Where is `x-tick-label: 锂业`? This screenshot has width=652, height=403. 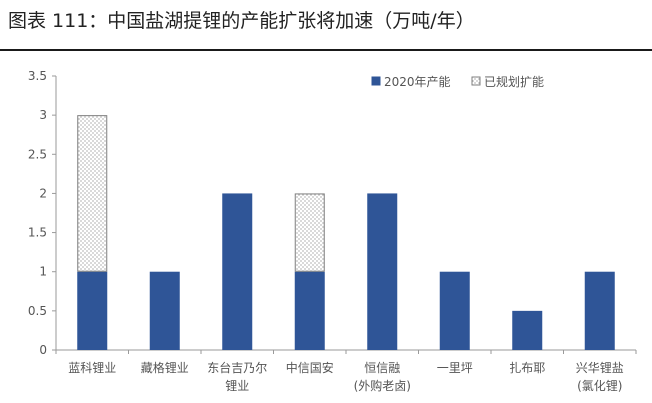 x-tick-label: 锂业 is located at coordinates (237, 385).